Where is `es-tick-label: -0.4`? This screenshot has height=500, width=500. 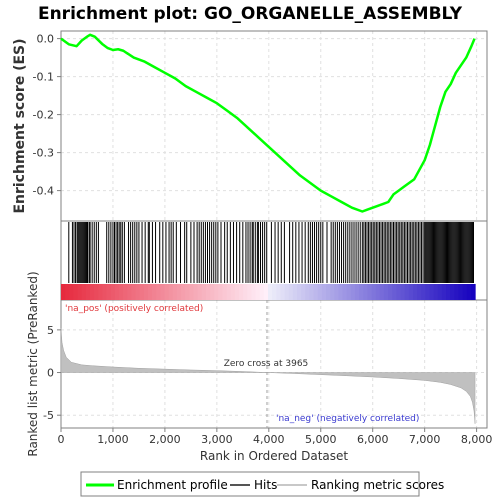 es-tick-label: -0.4 is located at coordinates (43, 191).